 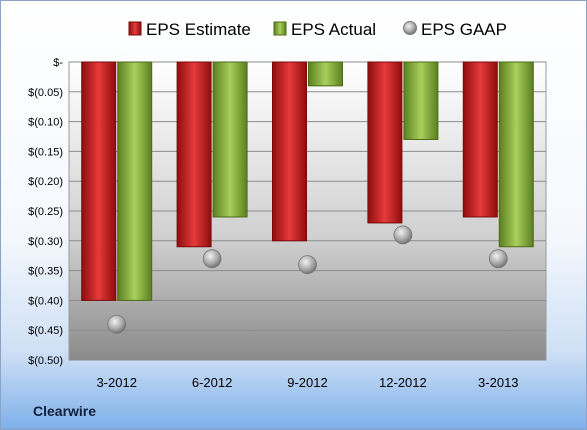 I want to click on y-tick-label: $(0.50), so click(x=45, y=361).